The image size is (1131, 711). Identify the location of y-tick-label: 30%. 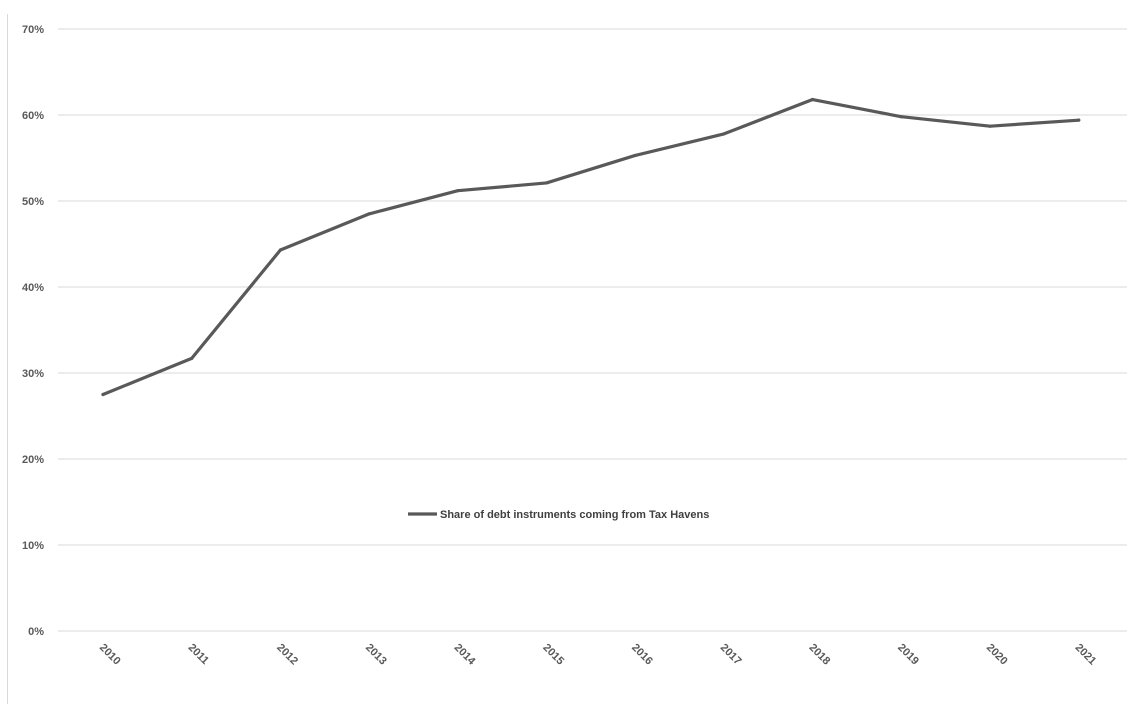
(33, 374).